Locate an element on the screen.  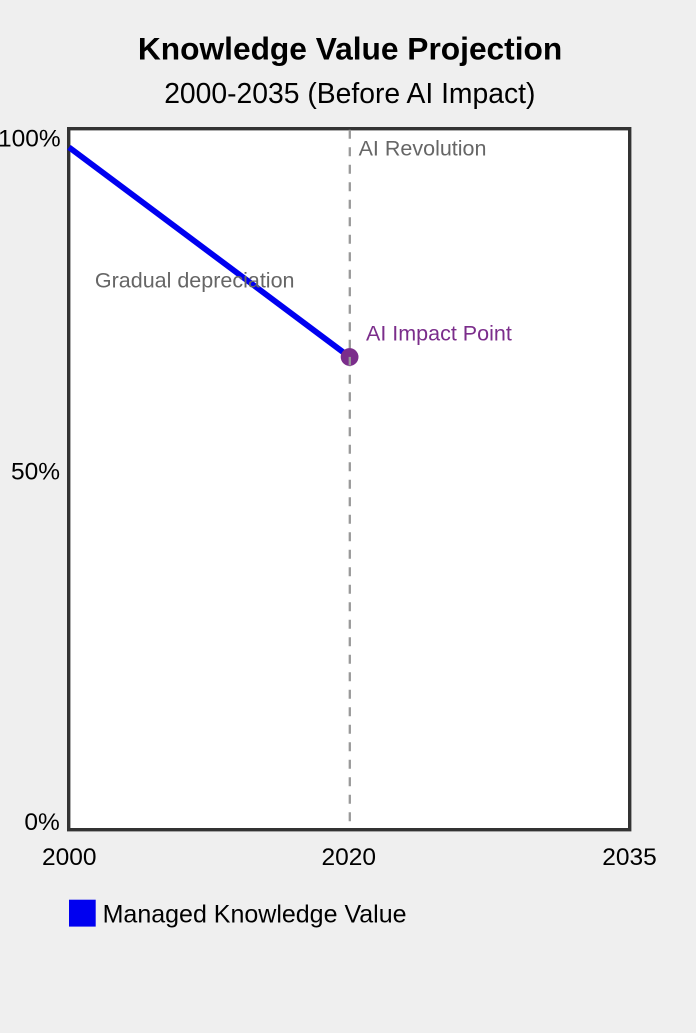
svg-text: 2000 is located at coordinates (69, 857).